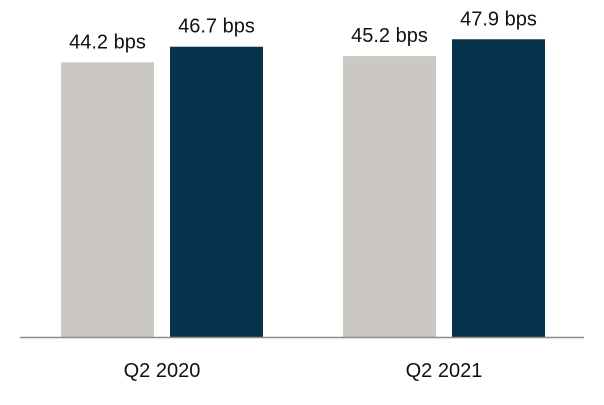 The height and width of the screenshot is (405, 604). What do you see at coordinates (303, 30) in the screenshot?
I see `value-labels-group: 44.2 bps 46.7 bps 45.2 bps 47.9 bps` at bounding box center [303, 30].